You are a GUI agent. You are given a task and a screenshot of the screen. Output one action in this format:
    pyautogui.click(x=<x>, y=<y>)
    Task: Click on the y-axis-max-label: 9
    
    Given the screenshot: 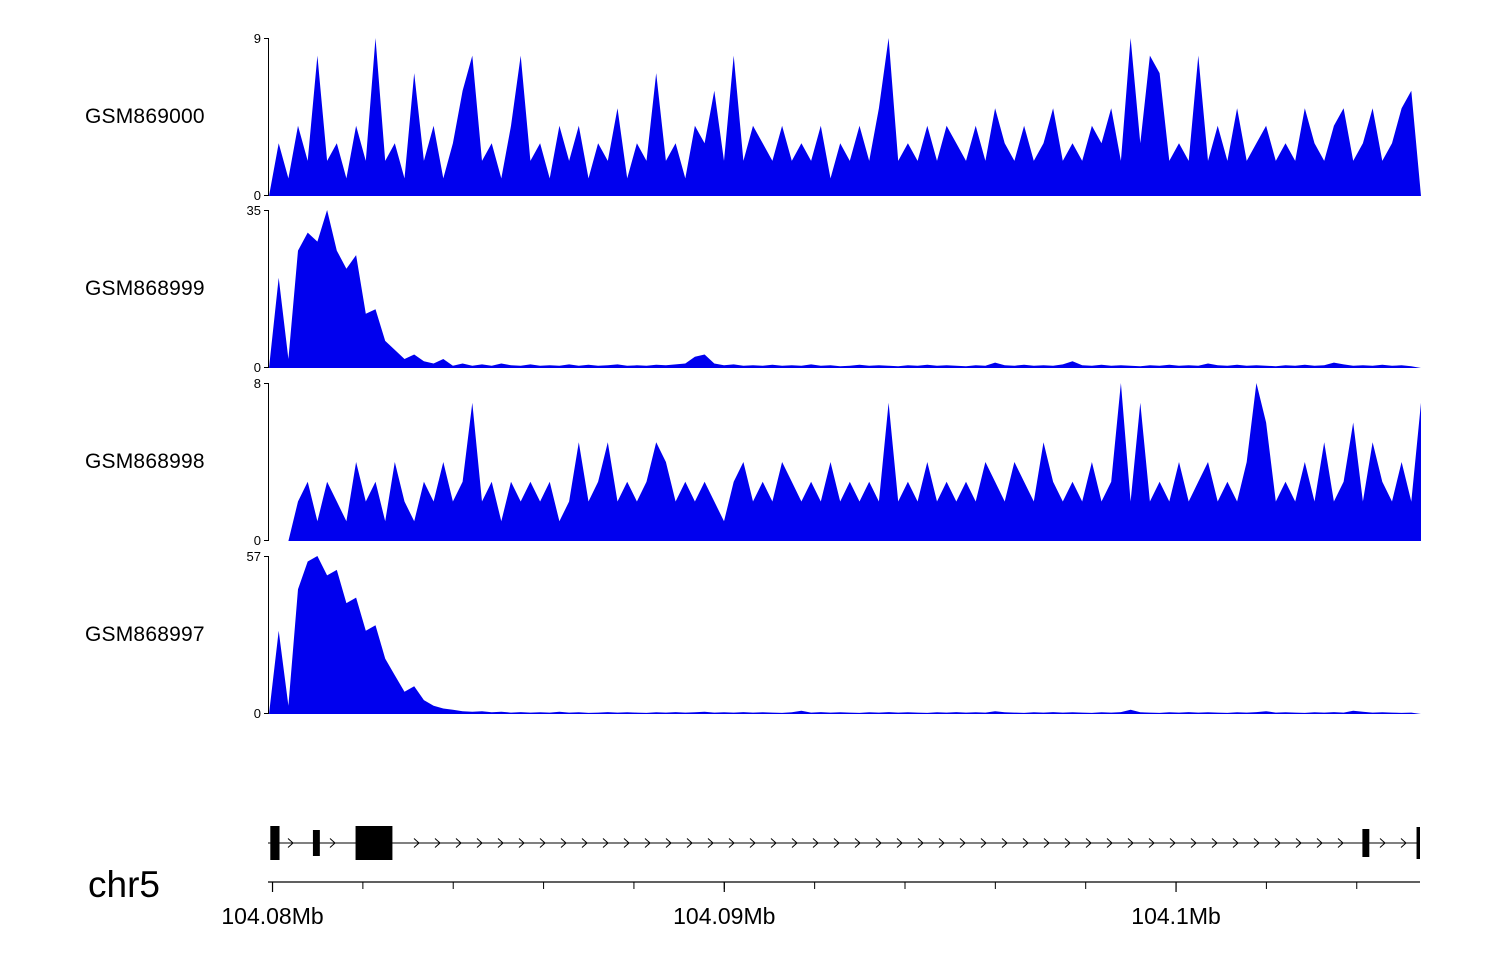 What is the action you would take?
    pyautogui.click(x=257, y=38)
    